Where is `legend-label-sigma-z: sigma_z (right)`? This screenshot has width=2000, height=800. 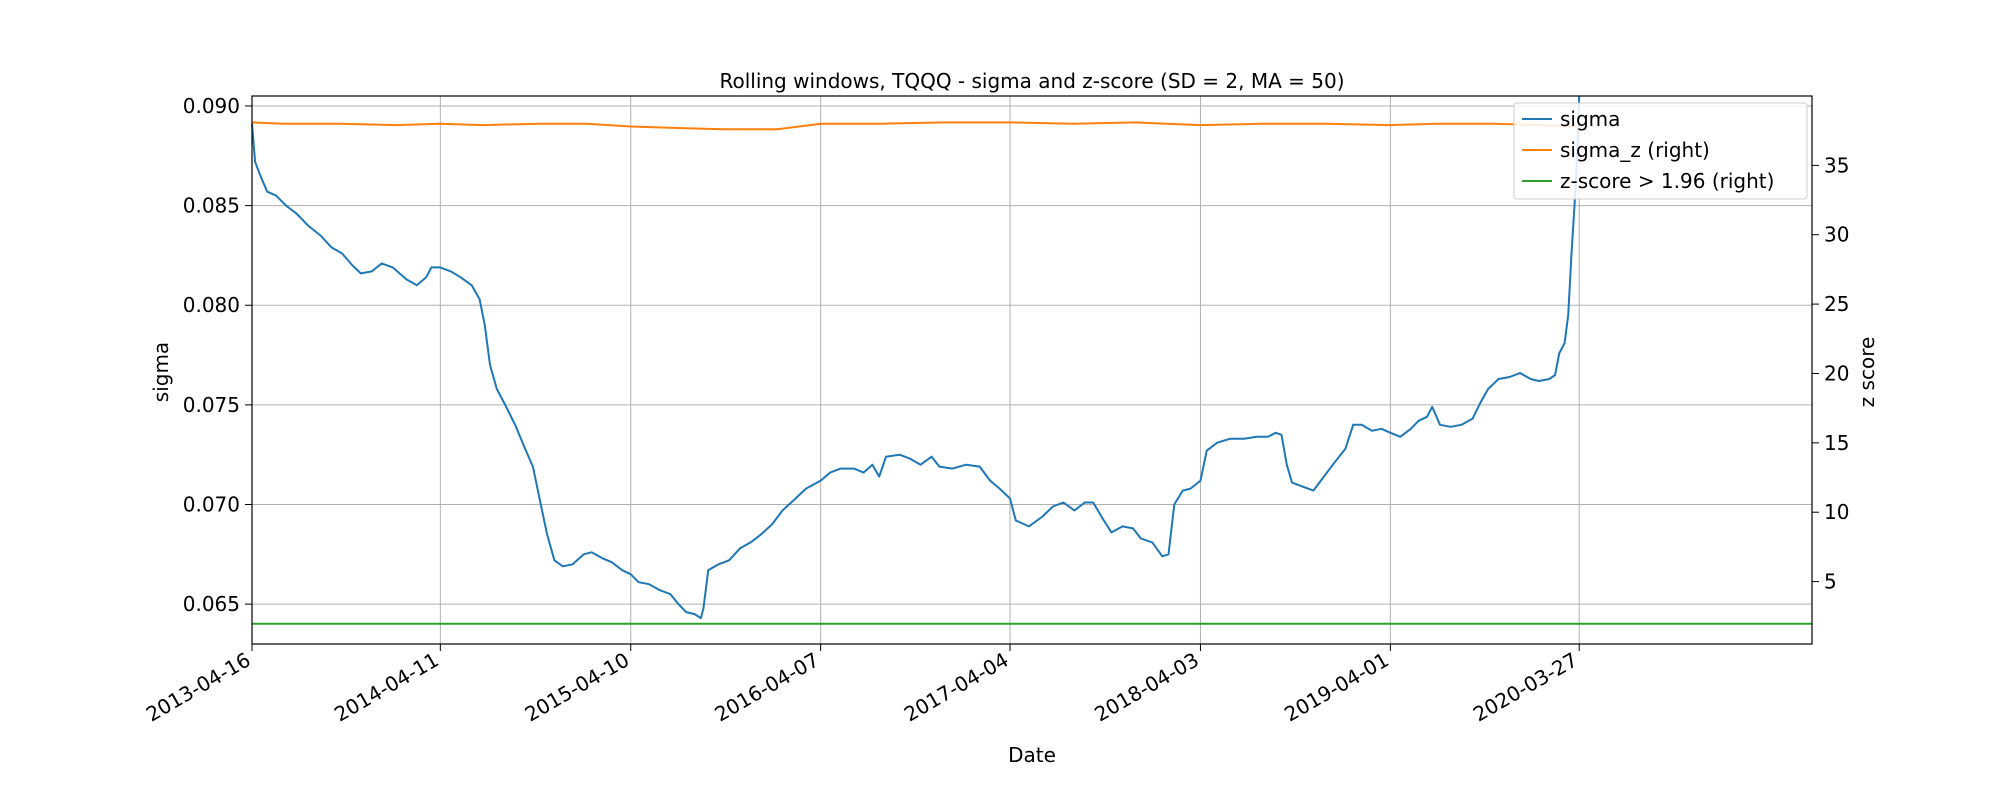 legend-label-sigma-z: sigma_z (right) is located at coordinates (1635, 150).